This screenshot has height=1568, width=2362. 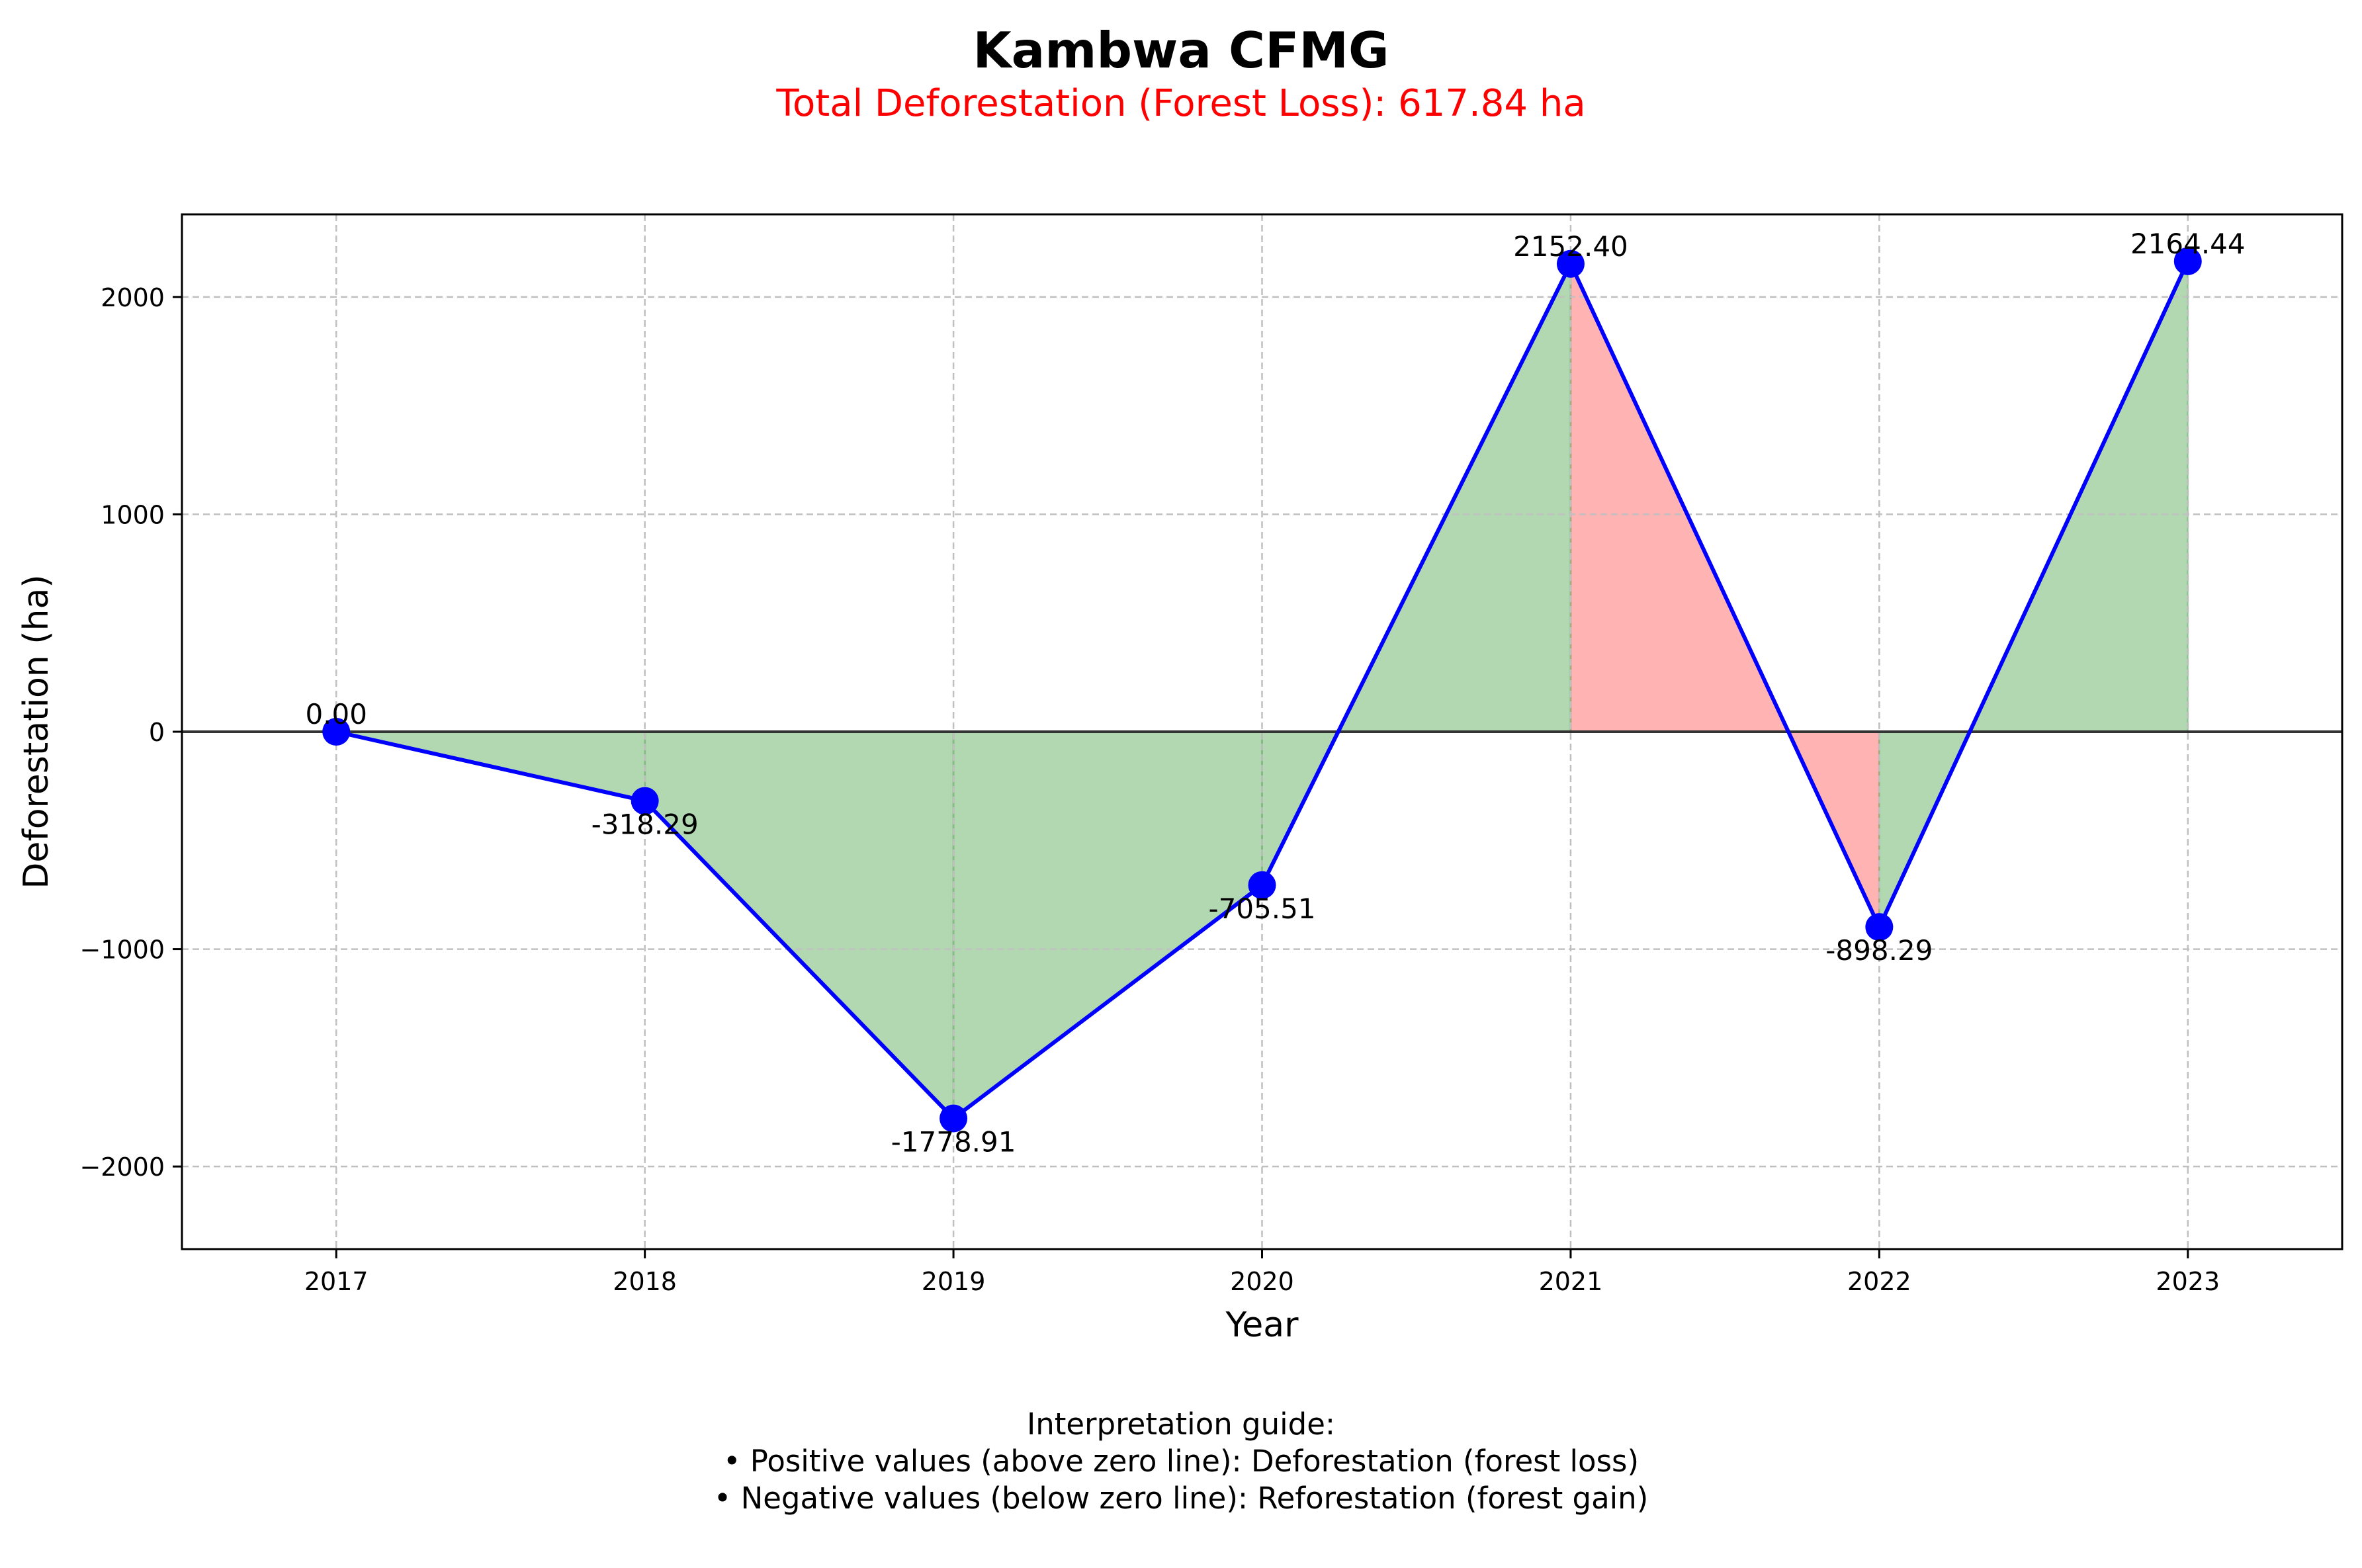 I want to click on data-label-2018: -318.29, so click(x=645, y=824).